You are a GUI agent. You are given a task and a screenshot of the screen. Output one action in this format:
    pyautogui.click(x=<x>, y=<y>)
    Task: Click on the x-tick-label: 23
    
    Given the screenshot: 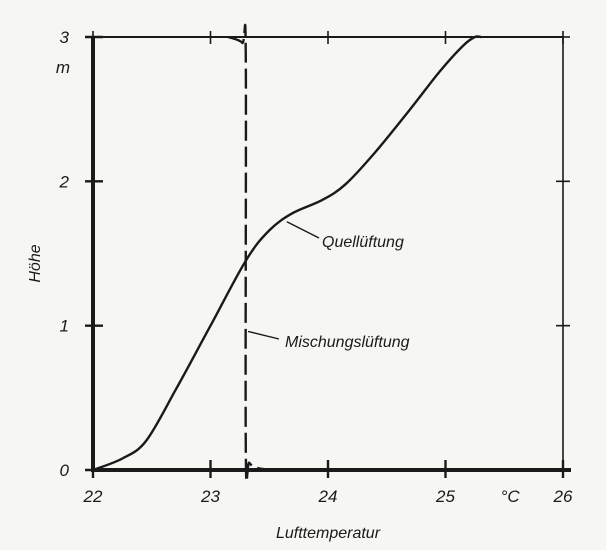 What is the action you would take?
    pyautogui.click(x=210, y=496)
    